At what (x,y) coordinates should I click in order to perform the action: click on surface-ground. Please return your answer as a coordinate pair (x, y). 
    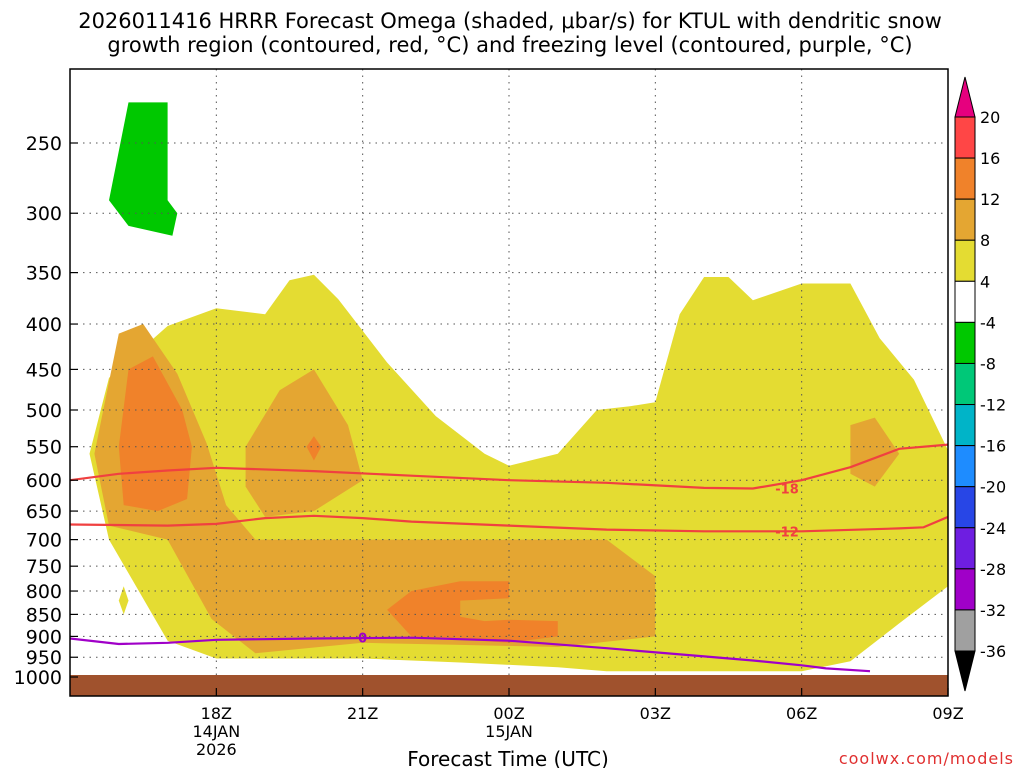
    Looking at the image, I should click on (509, 685).